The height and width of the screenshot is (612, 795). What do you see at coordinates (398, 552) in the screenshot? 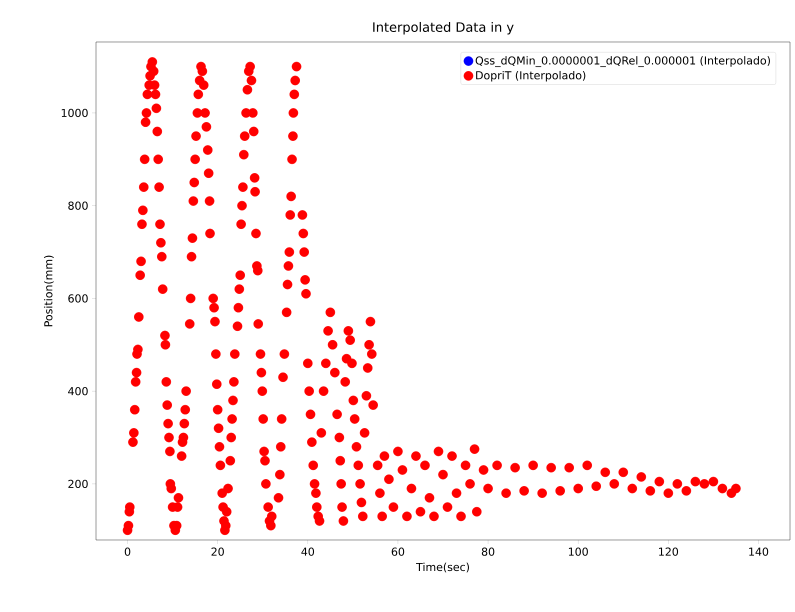
I see `x-tick-label: 60` at bounding box center [398, 552].